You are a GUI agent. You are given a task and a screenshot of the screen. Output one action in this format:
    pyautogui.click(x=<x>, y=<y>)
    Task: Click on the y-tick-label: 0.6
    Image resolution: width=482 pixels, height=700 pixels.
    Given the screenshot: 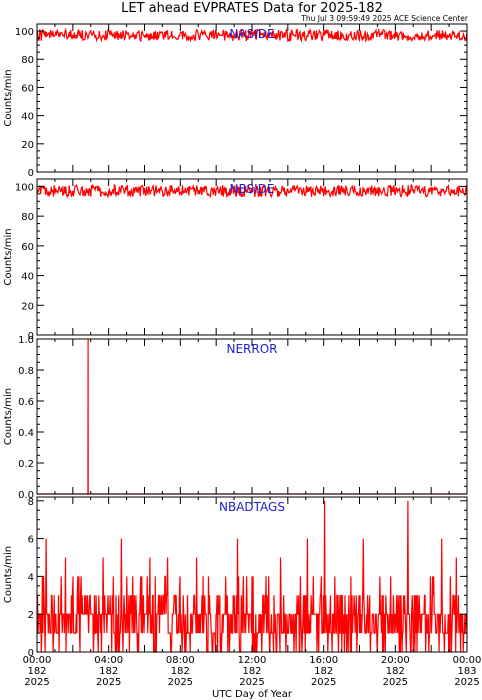 What is the action you would take?
    pyautogui.click(x=26, y=402)
    